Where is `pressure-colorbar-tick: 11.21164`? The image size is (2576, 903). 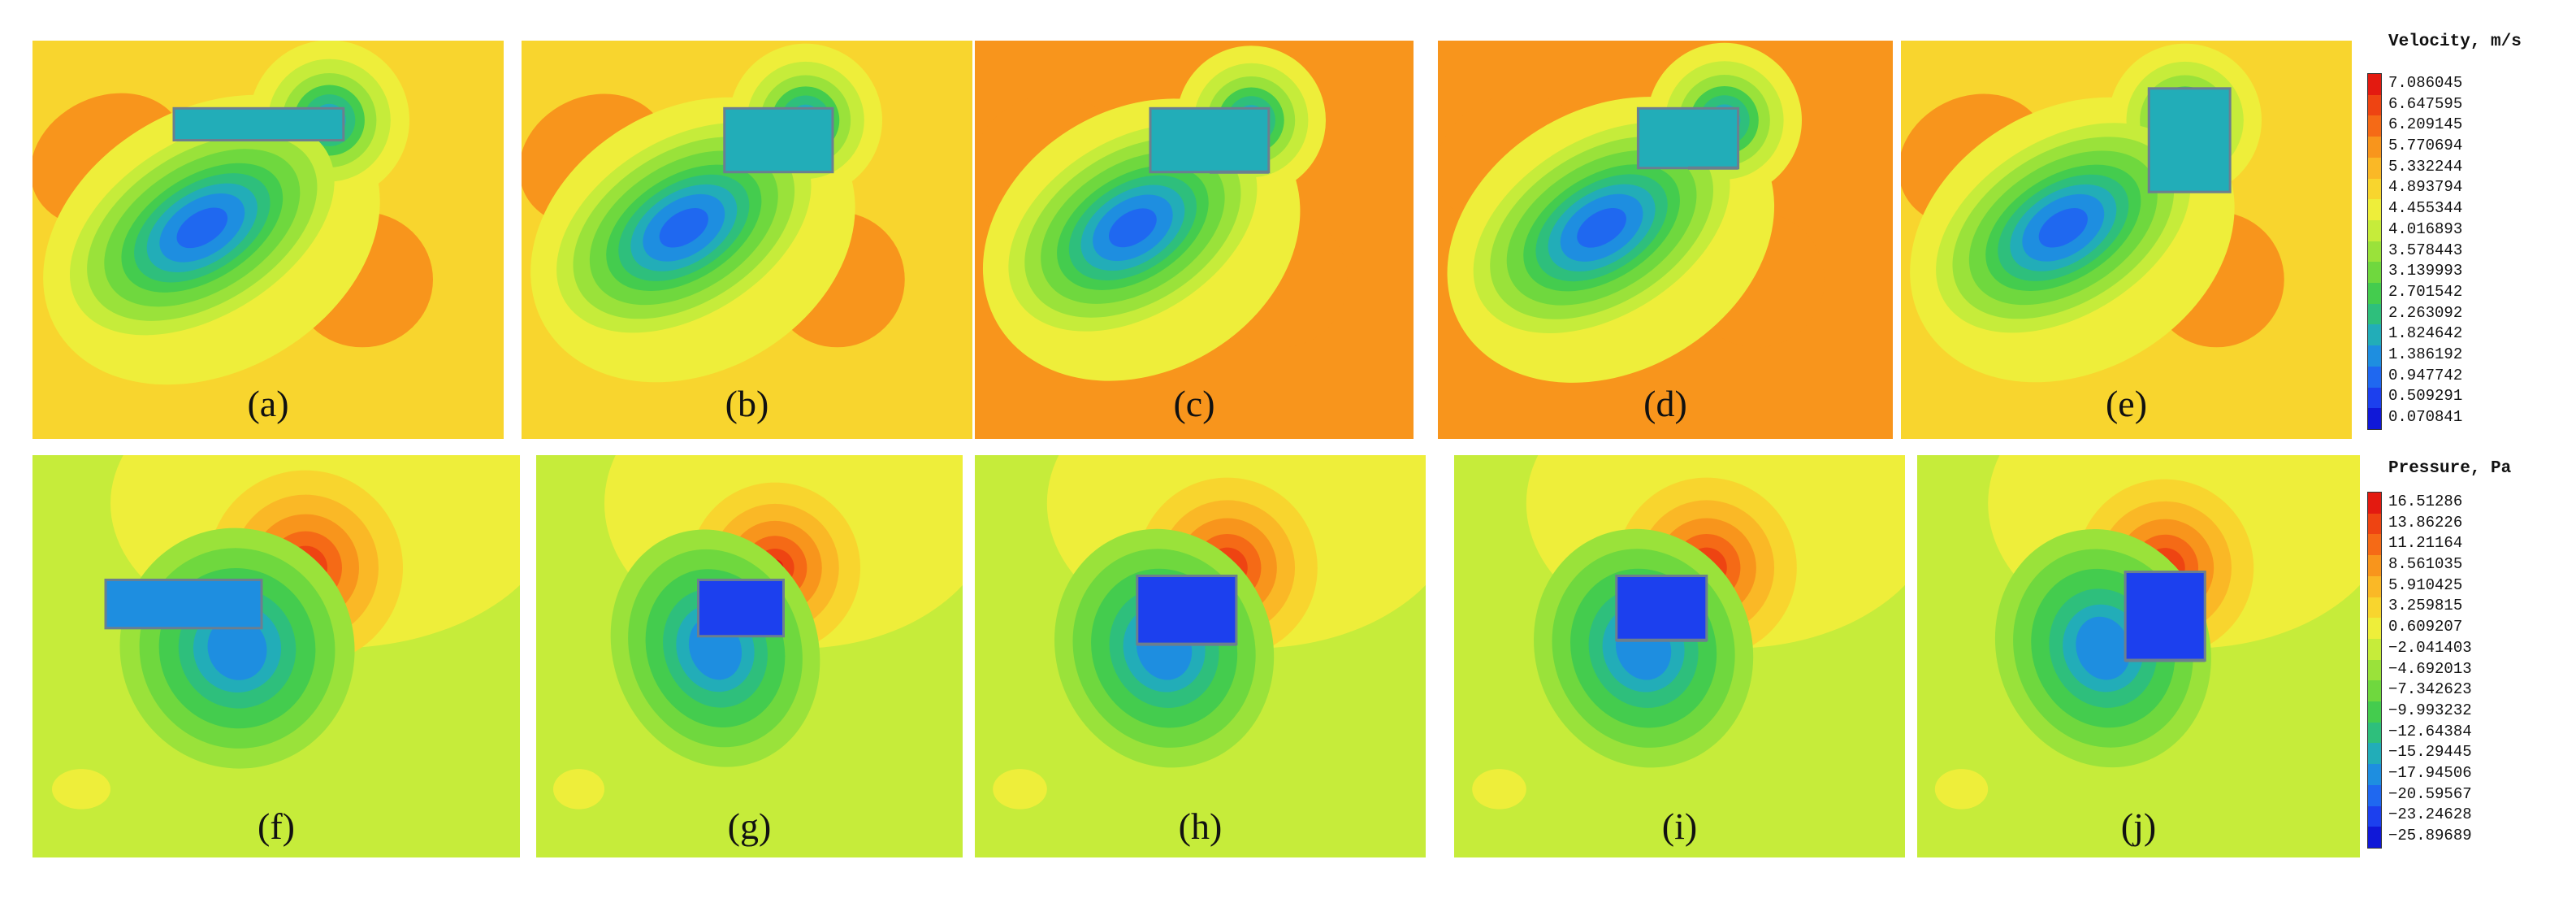
pressure-colorbar-tick: 11.21164 is located at coordinates (2425, 543).